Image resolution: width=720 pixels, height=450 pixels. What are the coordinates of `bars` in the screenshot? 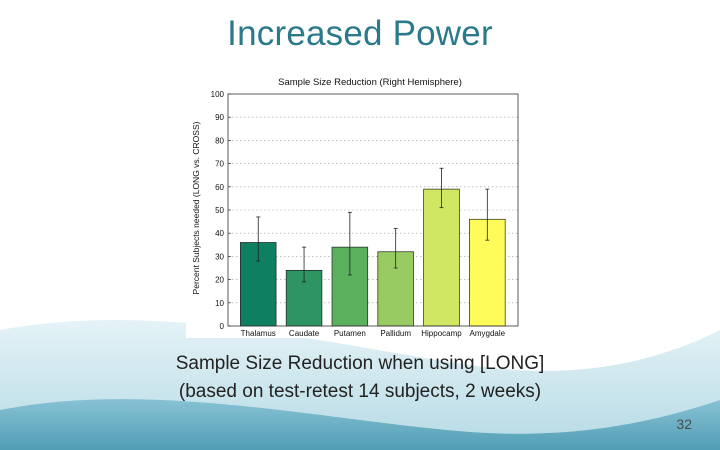 It's located at (373, 257).